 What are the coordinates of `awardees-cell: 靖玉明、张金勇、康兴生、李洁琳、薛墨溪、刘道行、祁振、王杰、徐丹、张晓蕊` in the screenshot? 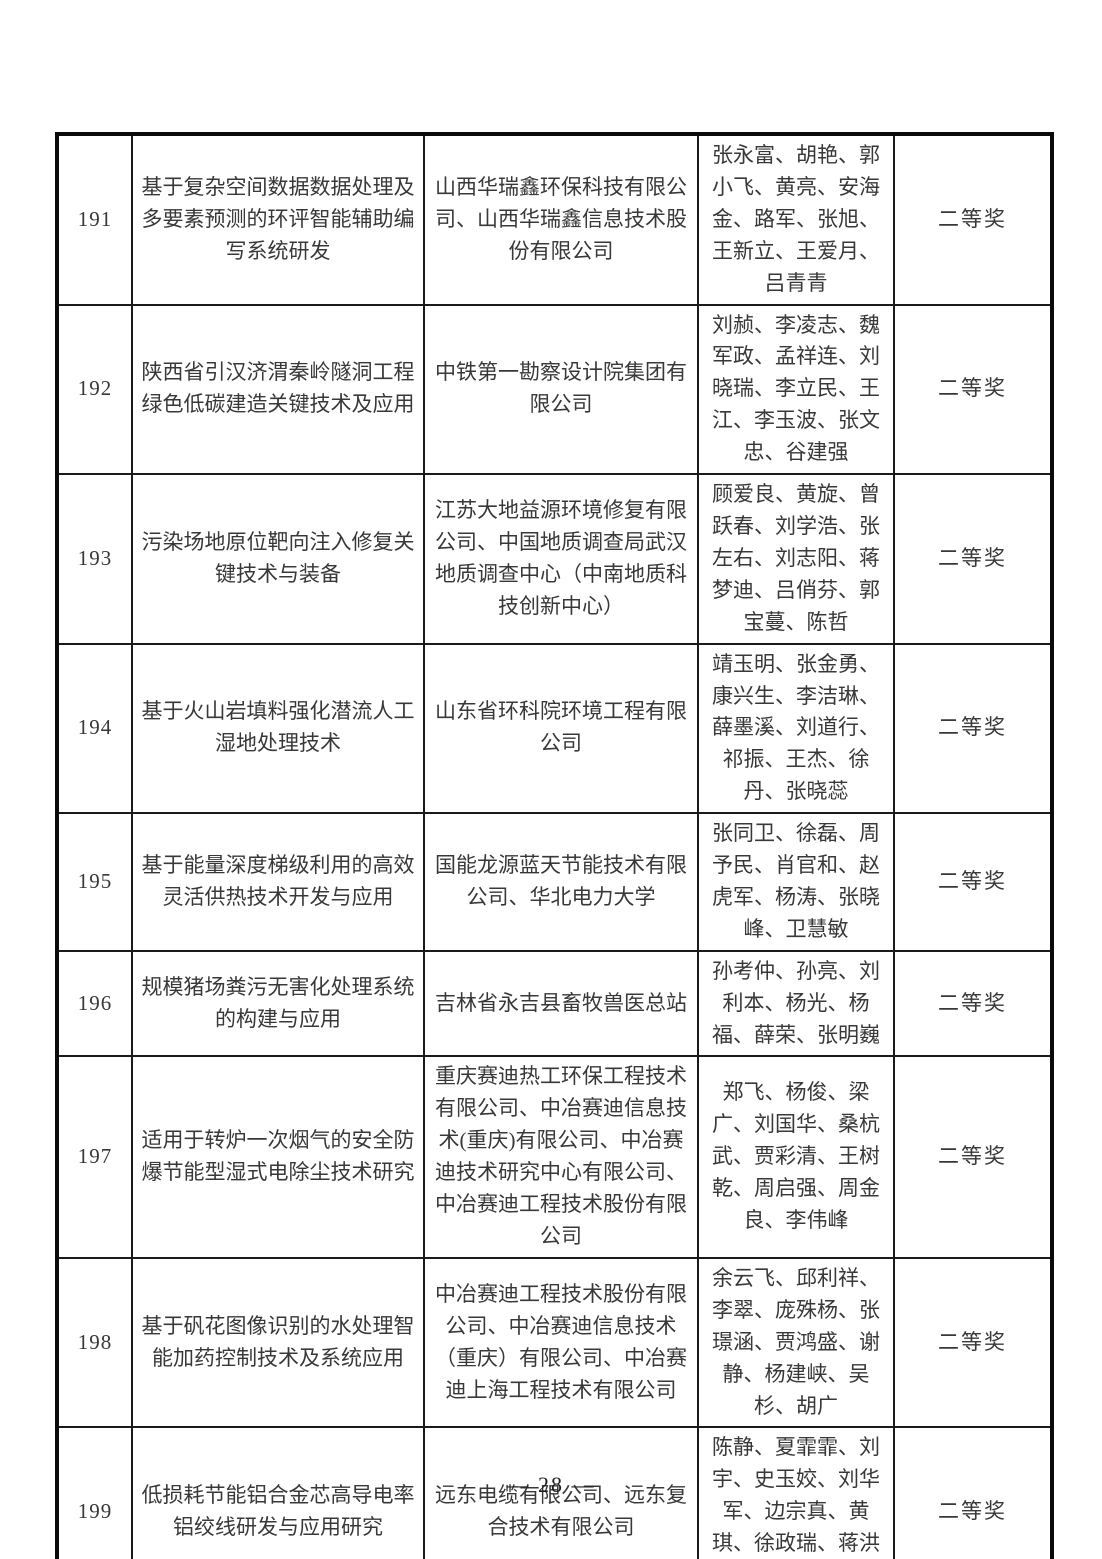 It's located at (796, 728).